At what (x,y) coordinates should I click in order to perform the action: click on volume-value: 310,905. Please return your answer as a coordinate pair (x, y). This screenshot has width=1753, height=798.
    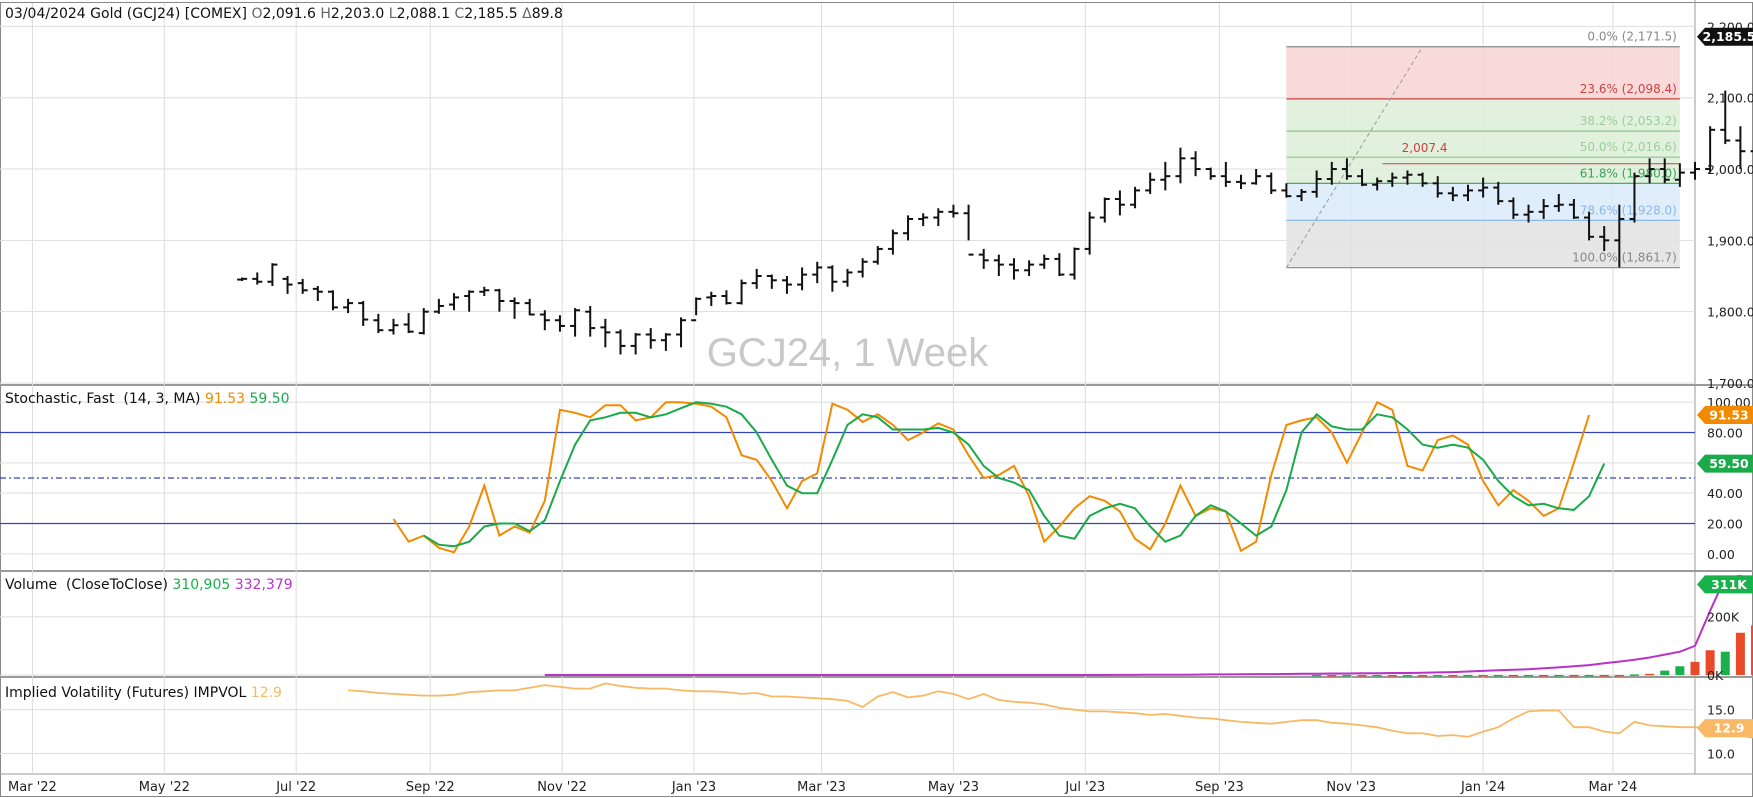
    Looking at the image, I should click on (201, 585).